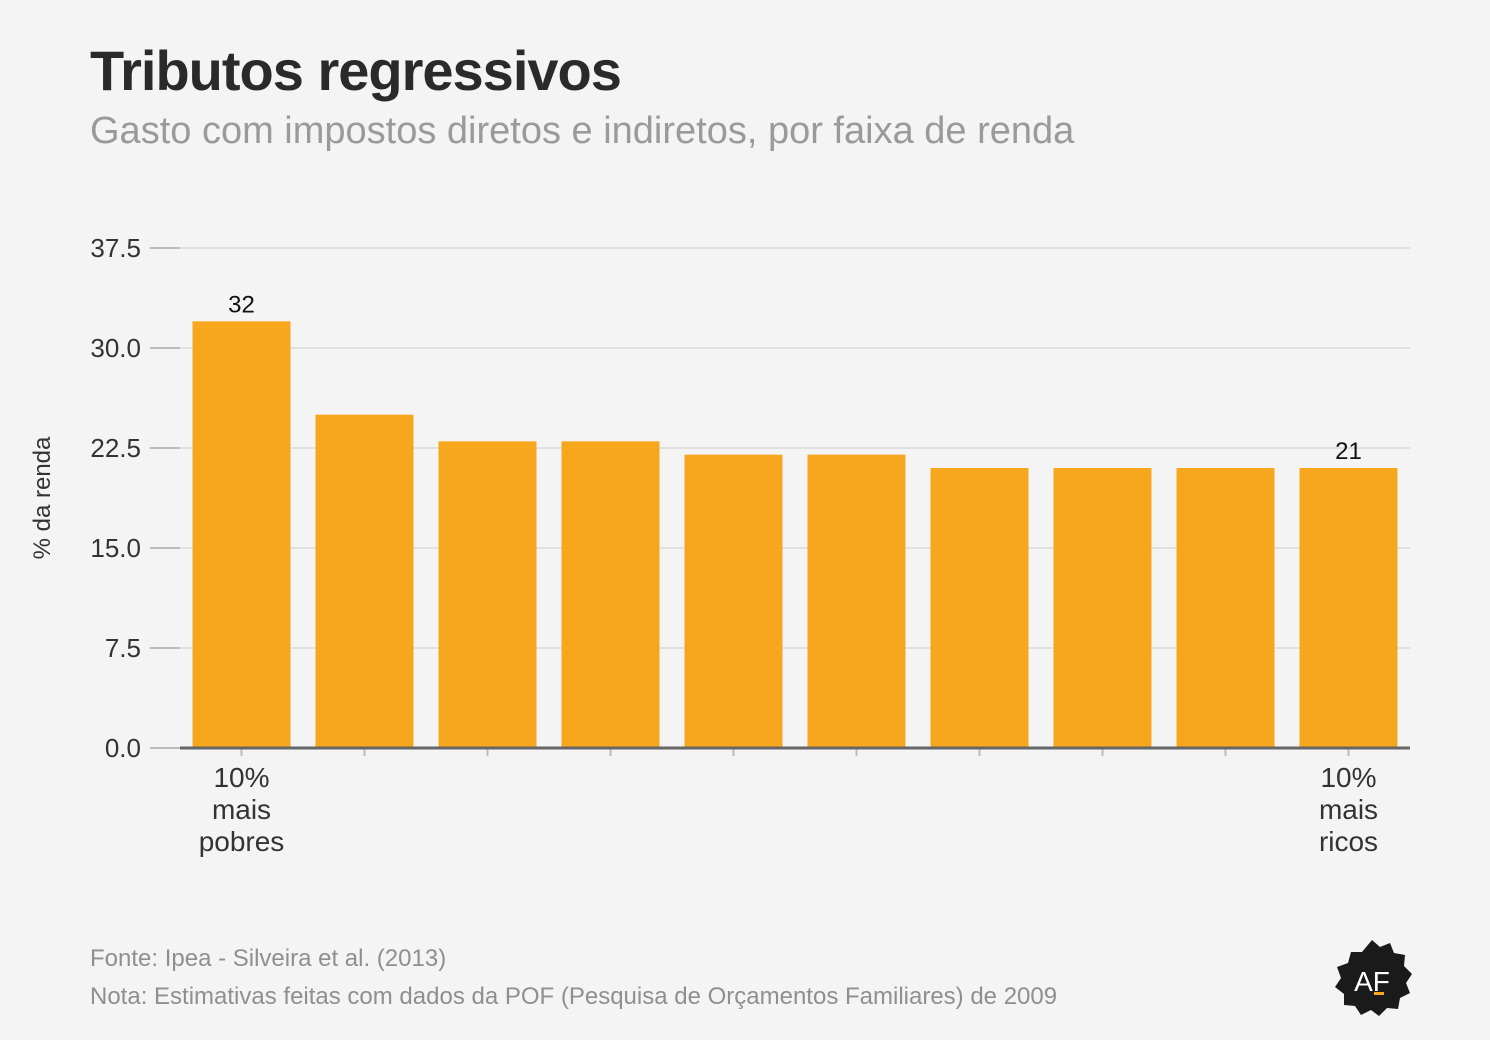 This screenshot has height=1040, width=1490. I want to click on y-tick-label: 22.5, so click(115, 448).